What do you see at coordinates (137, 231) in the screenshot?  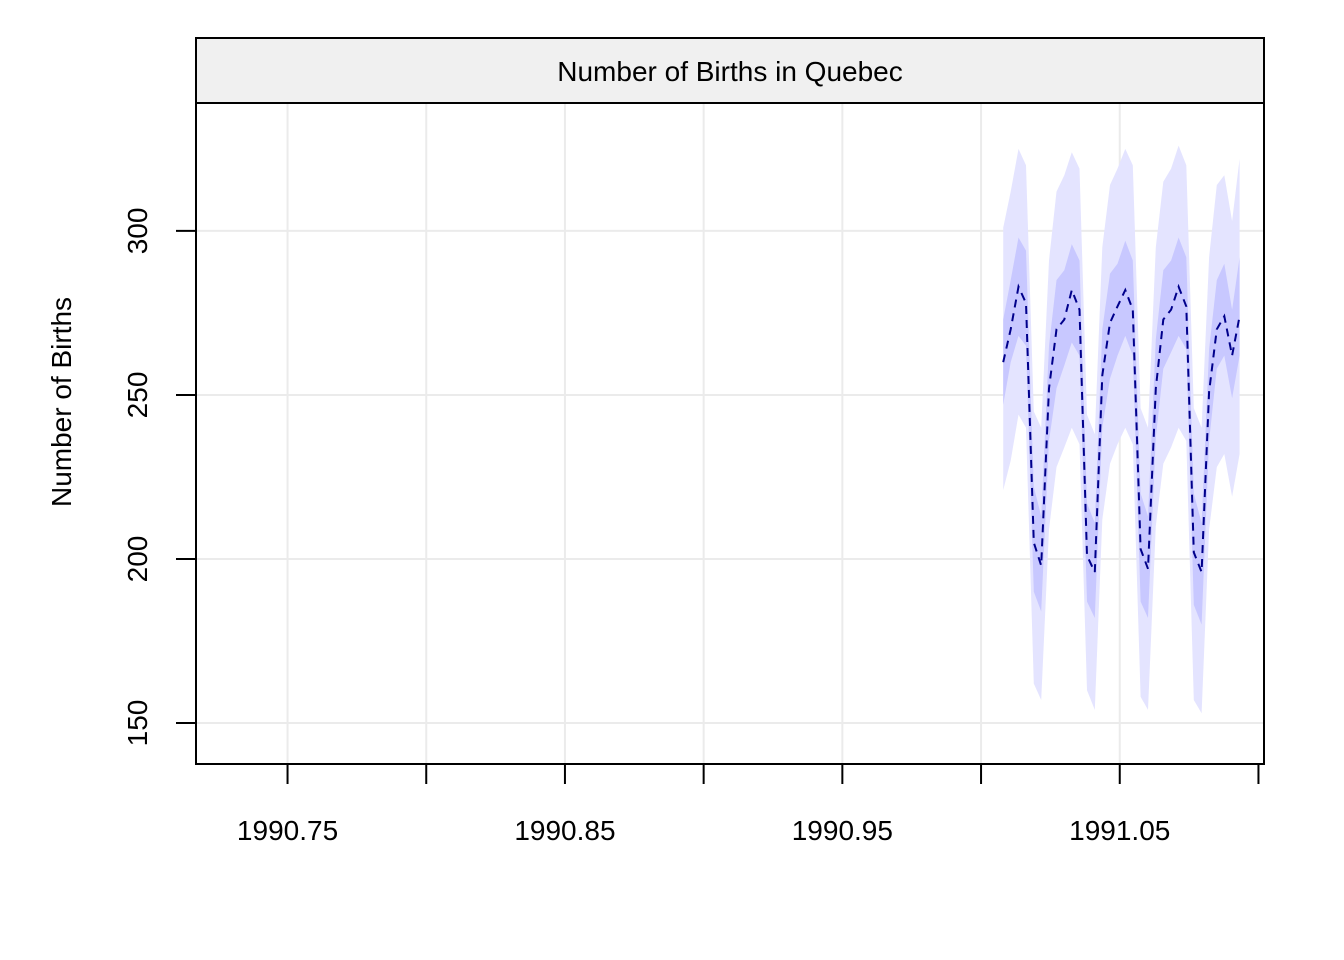 I see `y-tick-label-3: 300` at bounding box center [137, 231].